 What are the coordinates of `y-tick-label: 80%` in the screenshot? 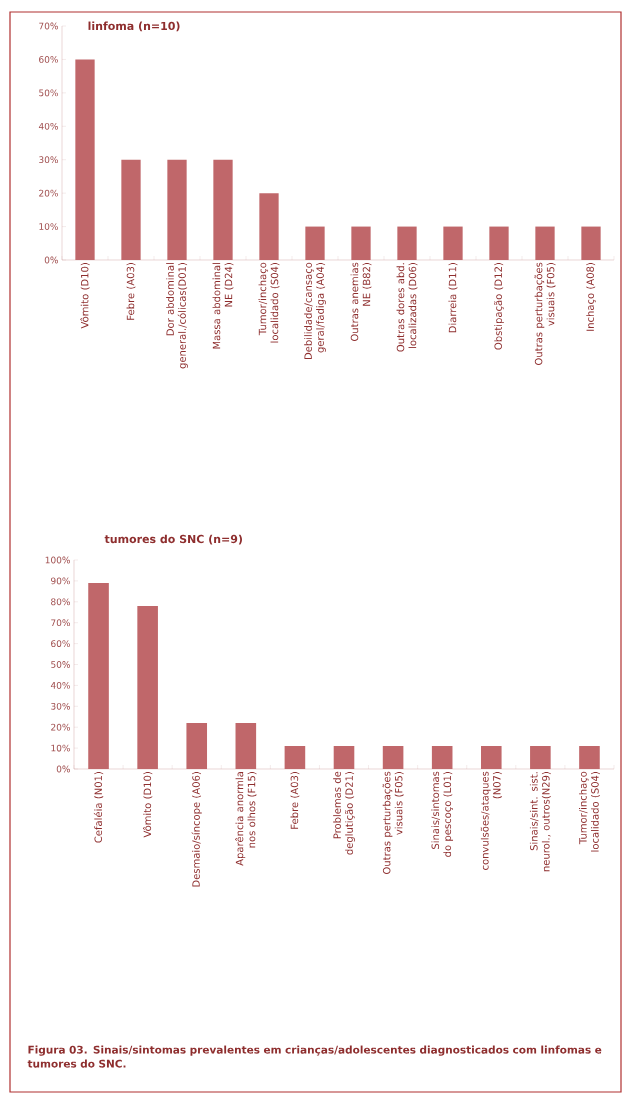 It's located at (60, 602).